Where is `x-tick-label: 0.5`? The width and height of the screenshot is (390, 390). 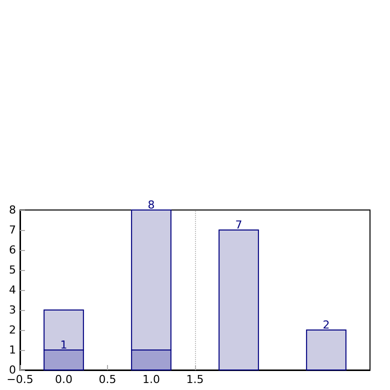 x-tick-label: 0.5 is located at coordinates (107, 379).